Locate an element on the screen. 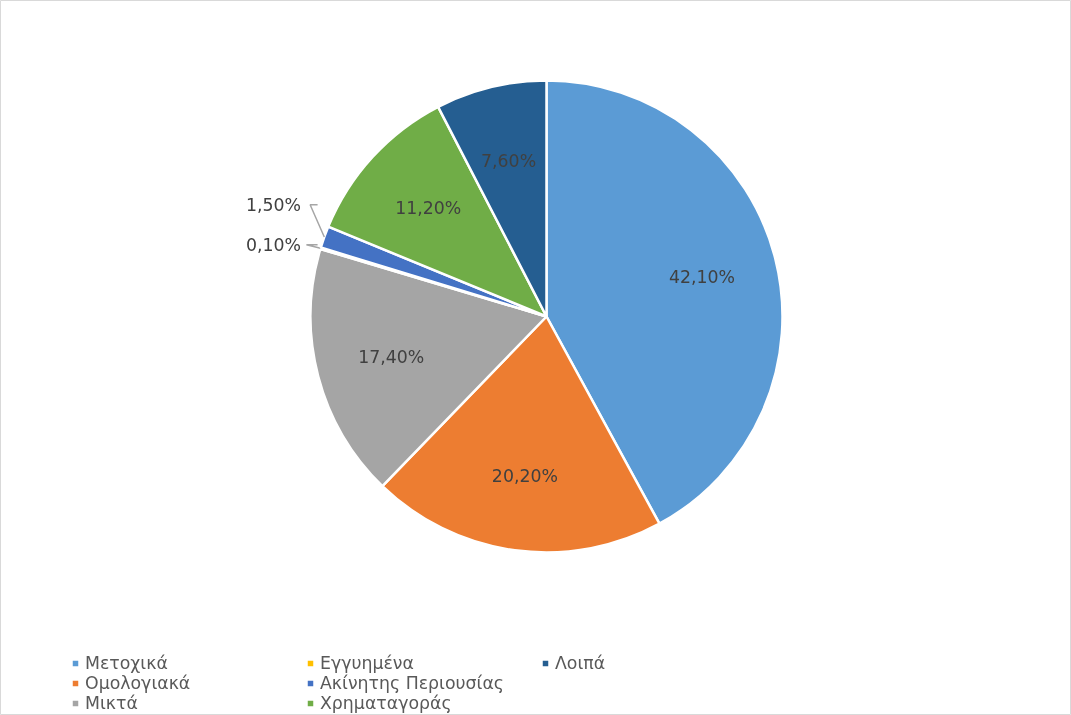  legend-label: Ακίνητης Περιουσίας is located at coordinates (412, 683).